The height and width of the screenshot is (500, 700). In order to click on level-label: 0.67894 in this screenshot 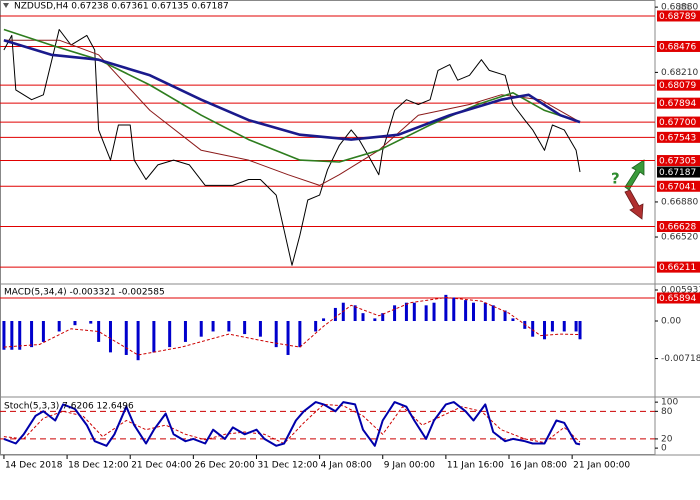, I will do `click(677, 104)`.